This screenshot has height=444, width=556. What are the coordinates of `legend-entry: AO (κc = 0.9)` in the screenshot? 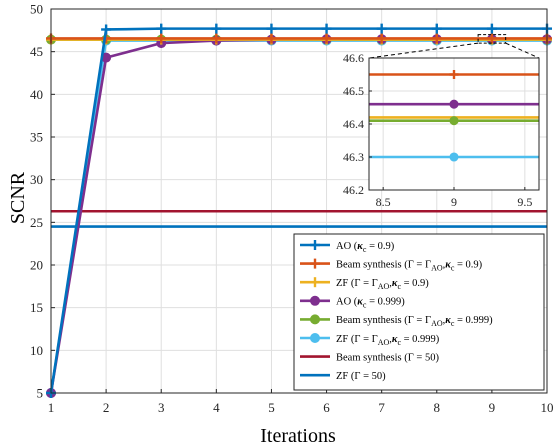 It's located at (347, 247).